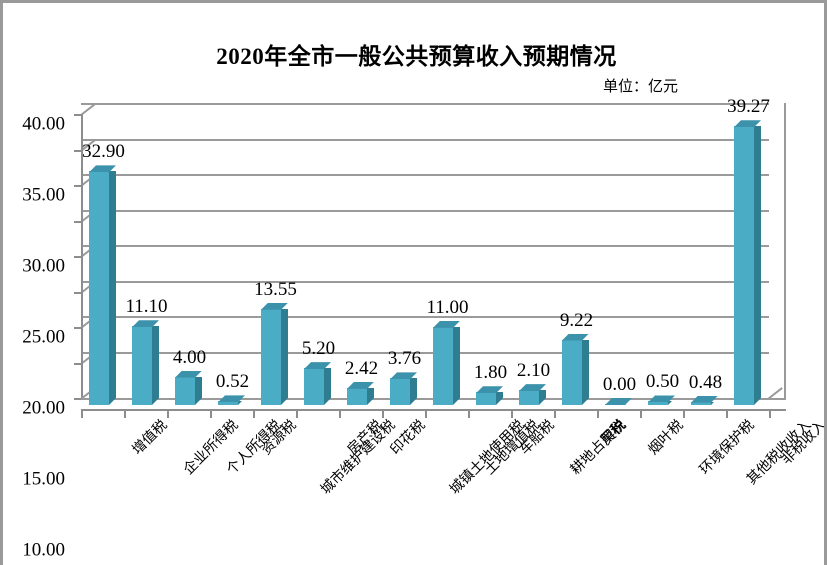 The width and height of the screenshot is (827, 565). I want to click on x-axis, so click(433, 410).